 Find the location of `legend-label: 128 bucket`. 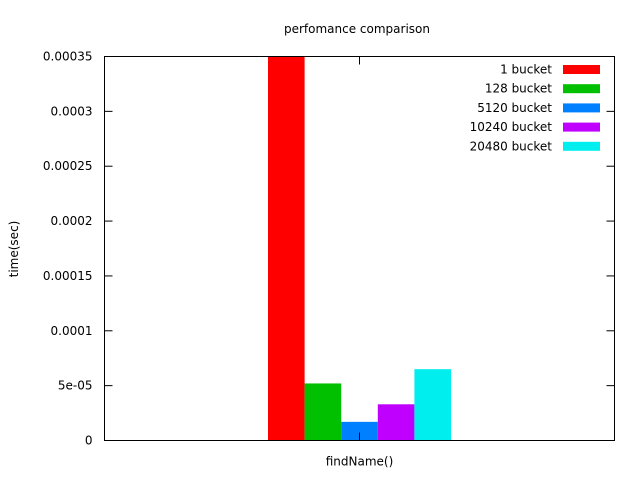

legend-label: 128 bucket is located at coordinates (518, 89).